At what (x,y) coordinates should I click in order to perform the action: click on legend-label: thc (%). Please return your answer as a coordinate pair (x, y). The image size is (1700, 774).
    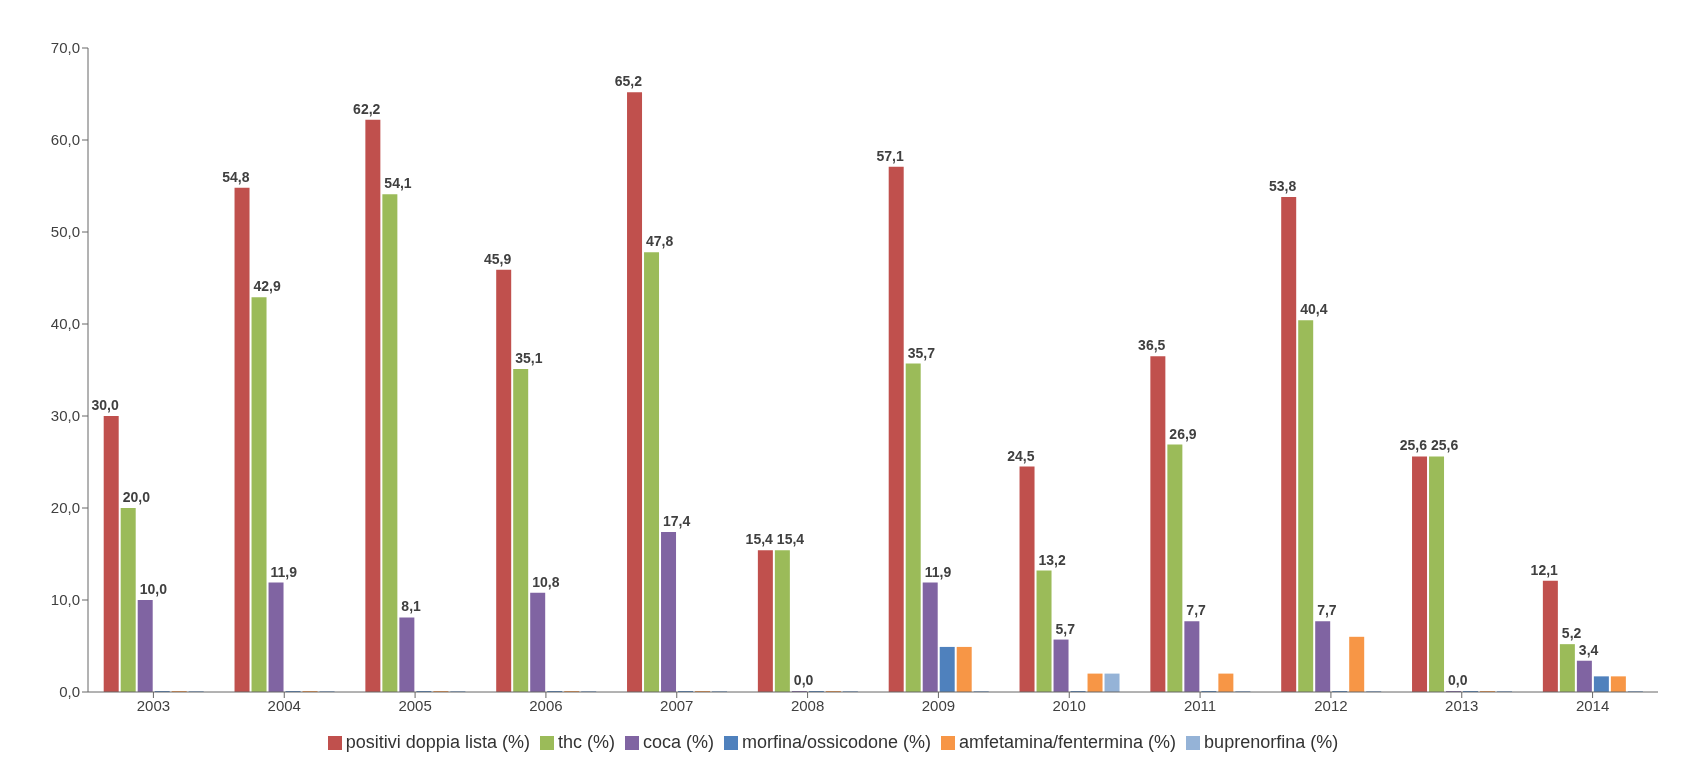
    Looking at the image, I should click on (586, 742).